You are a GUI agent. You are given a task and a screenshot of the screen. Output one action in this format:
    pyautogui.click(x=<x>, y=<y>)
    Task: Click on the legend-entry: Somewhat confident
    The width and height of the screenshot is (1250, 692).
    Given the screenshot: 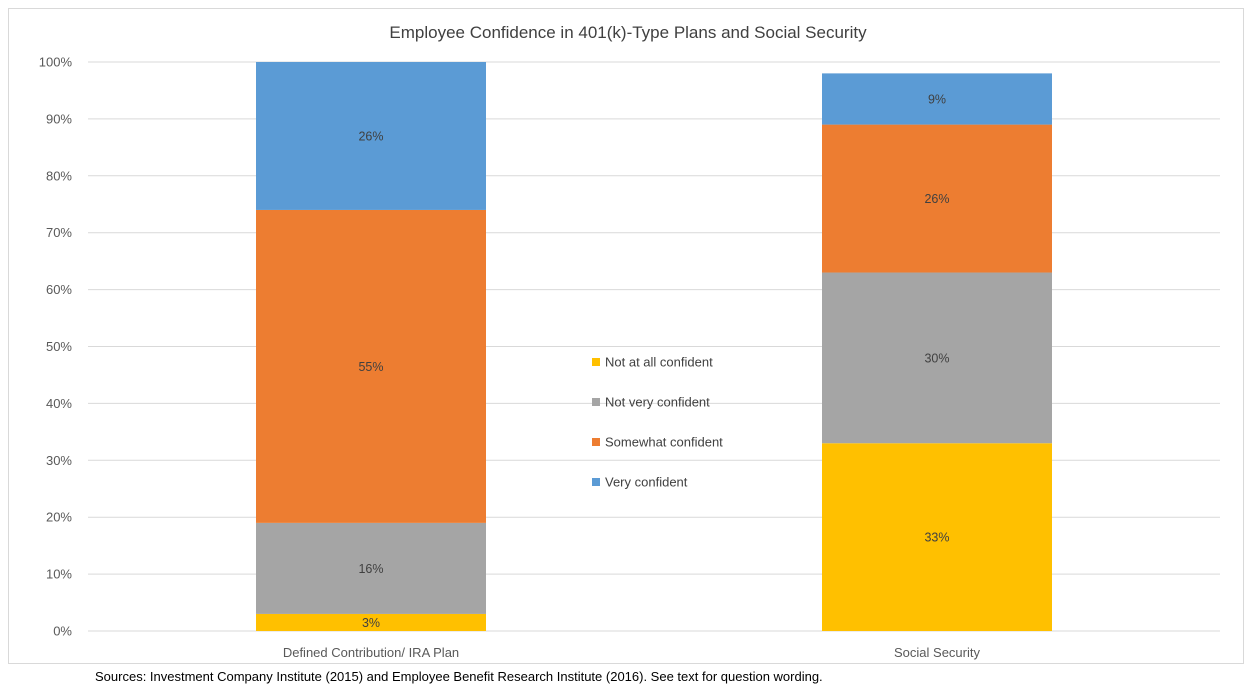 What is the action you would take?
    pyautogui.click(x=664, y=442)
    